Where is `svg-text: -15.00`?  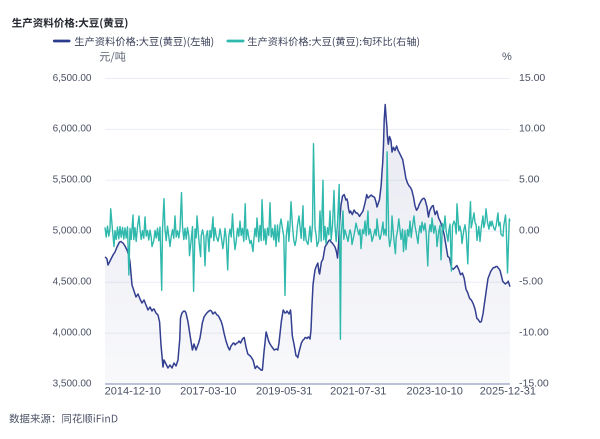 svg-text: -15.00 is located at coordinates (534, 383).